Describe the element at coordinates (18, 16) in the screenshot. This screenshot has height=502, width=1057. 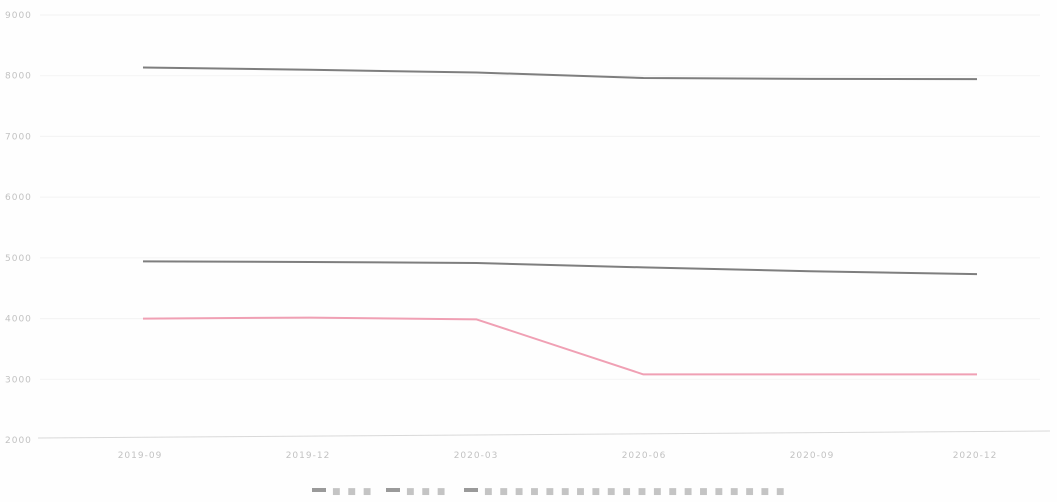
I see `y-tick-label: 9000` at that location.